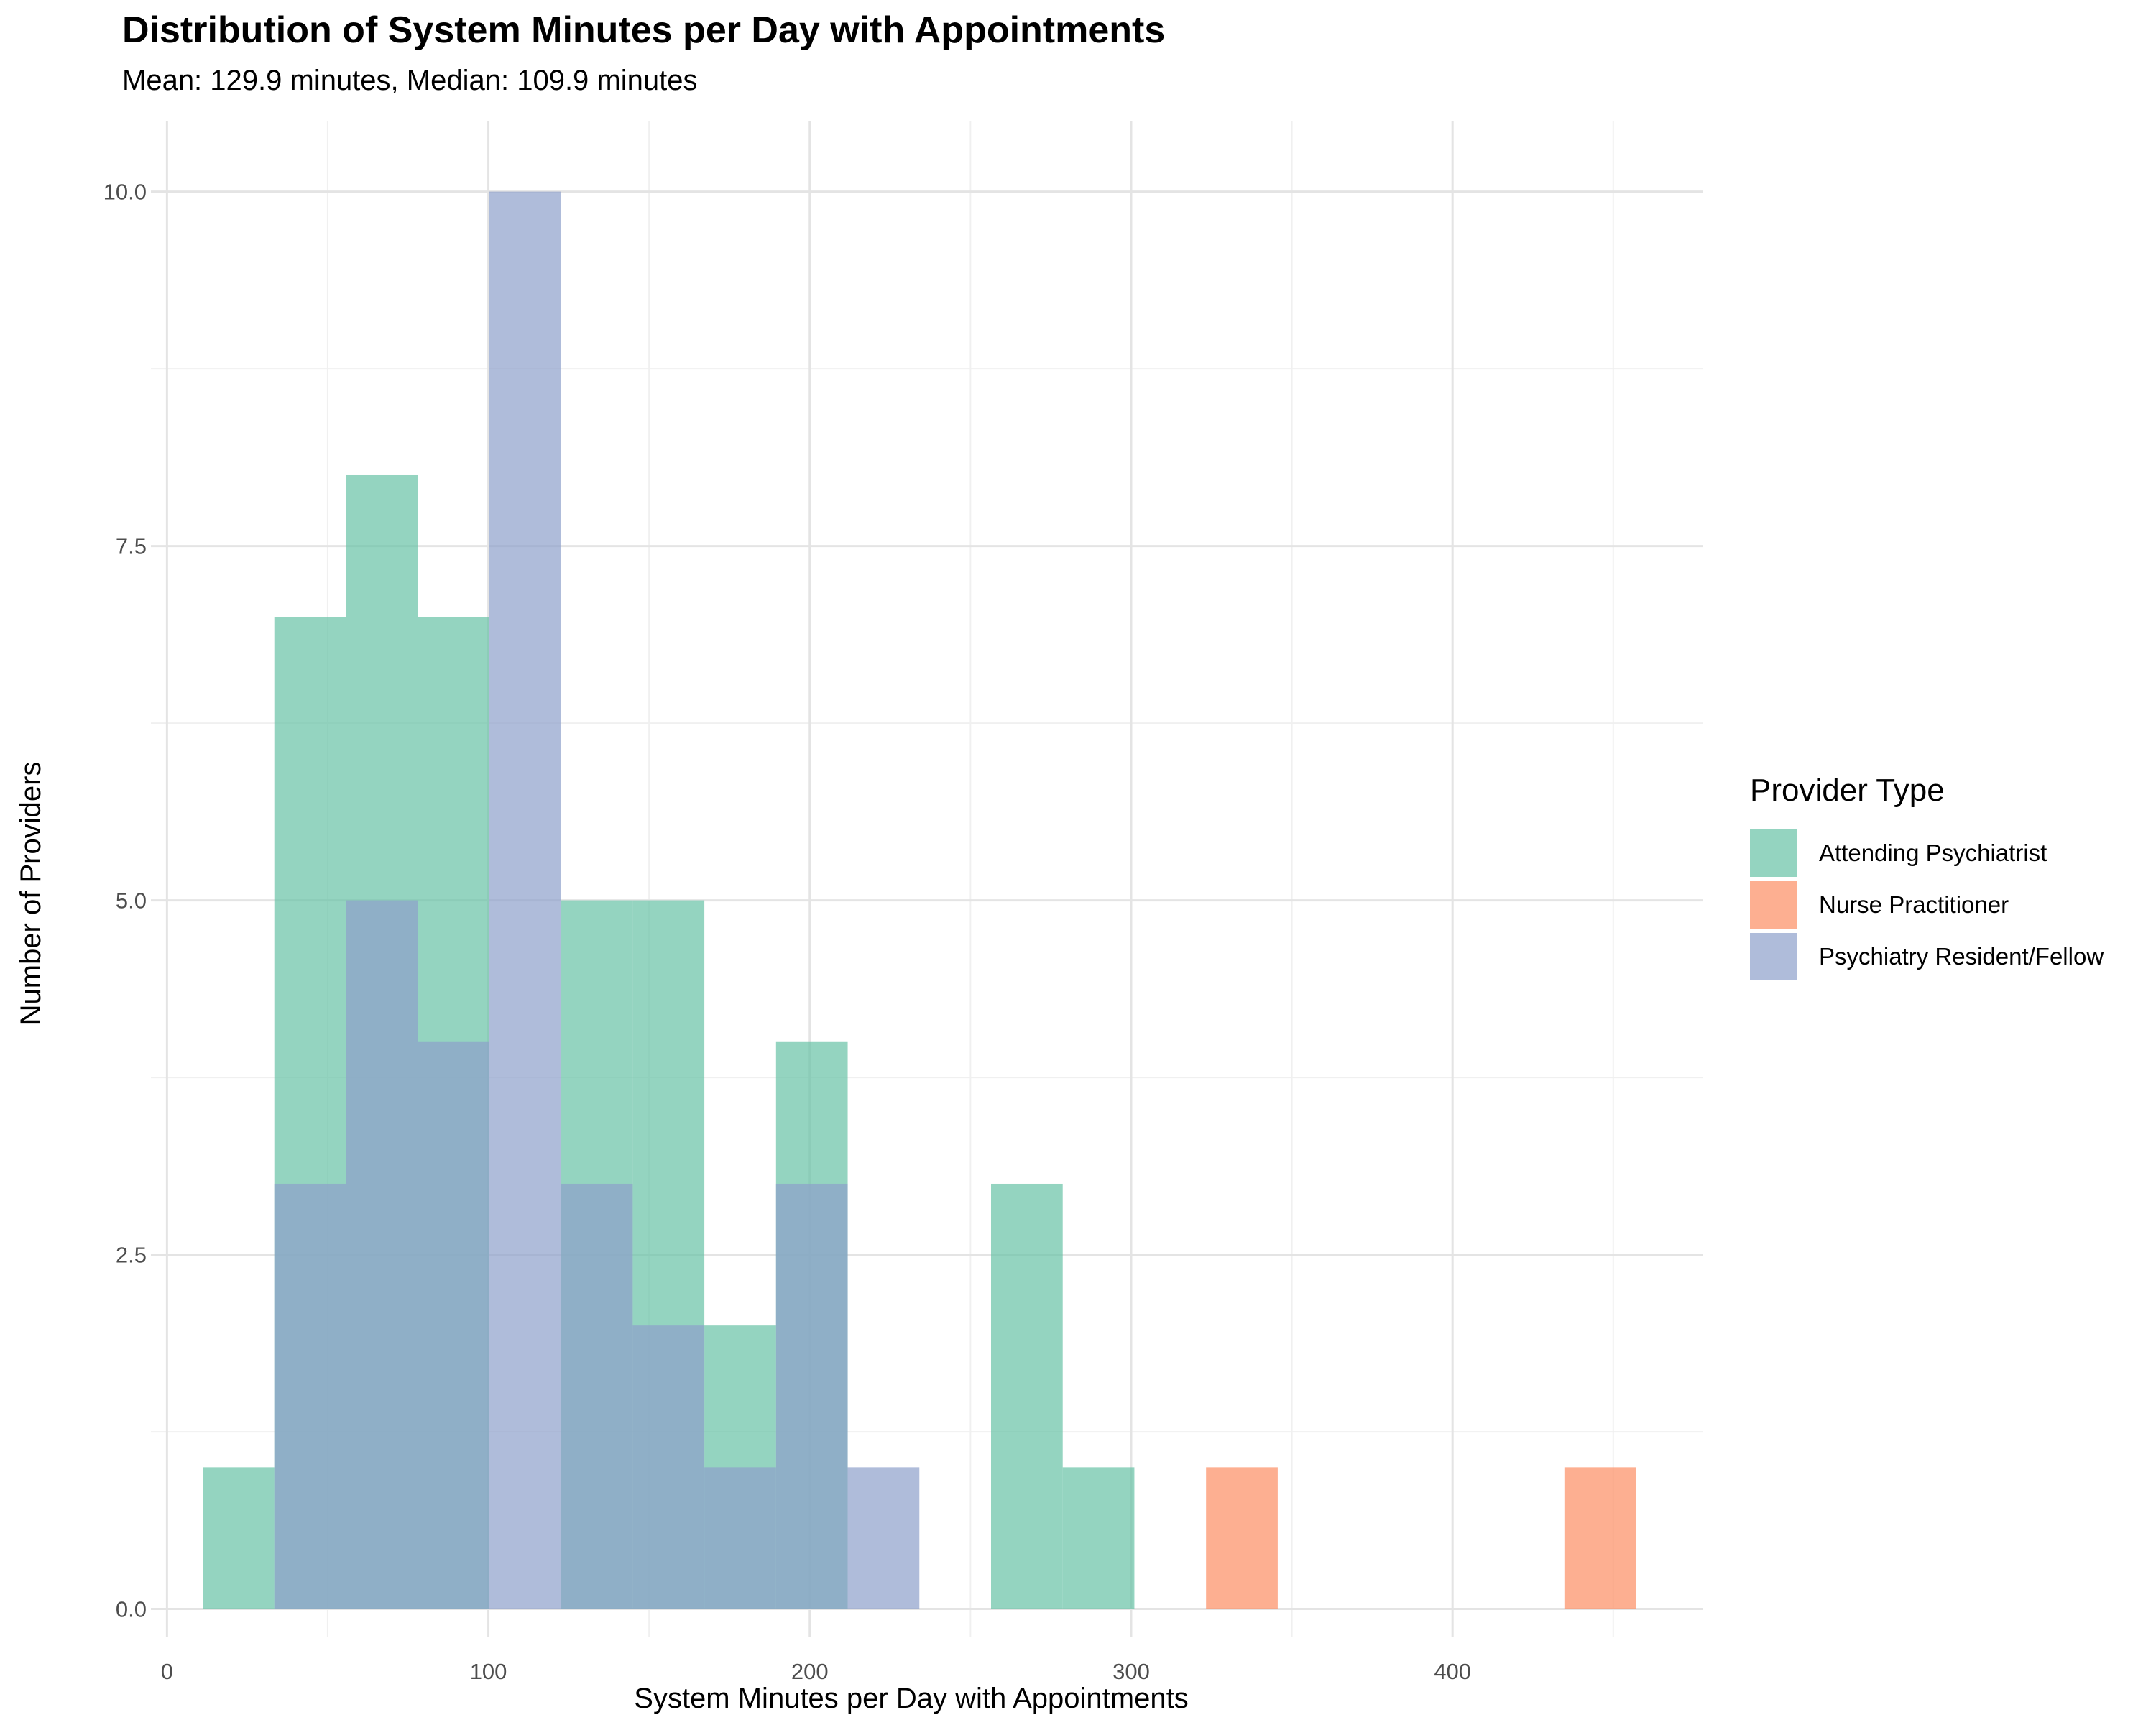 The image size is (2156, 1725). What do you see at coordinates (1847, 790) in the screenshot?
I see `legend-title: Provider Type` at bounding box center [1847, 790].